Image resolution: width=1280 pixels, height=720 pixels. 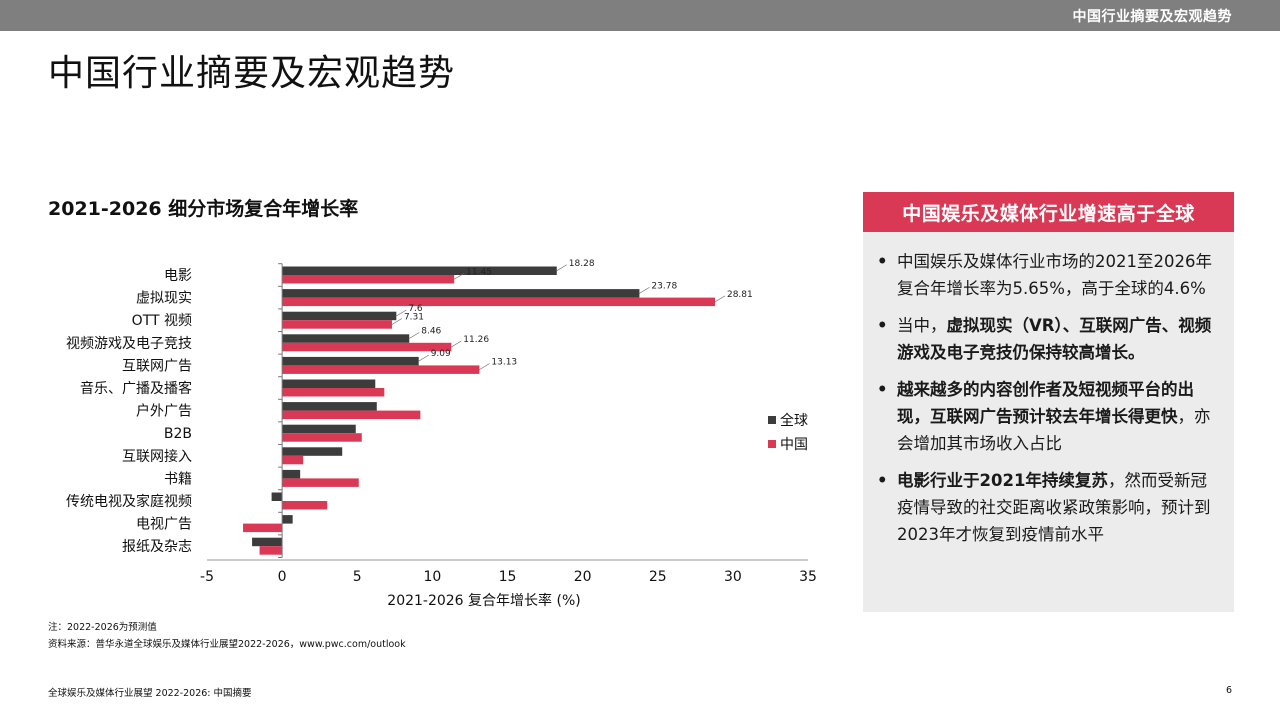 I want to click on bullet-text: 越来越多的内容创作者及短视频平台的出现，互联网广告预计较去年增长得更快, so click(x=1045, y=403).